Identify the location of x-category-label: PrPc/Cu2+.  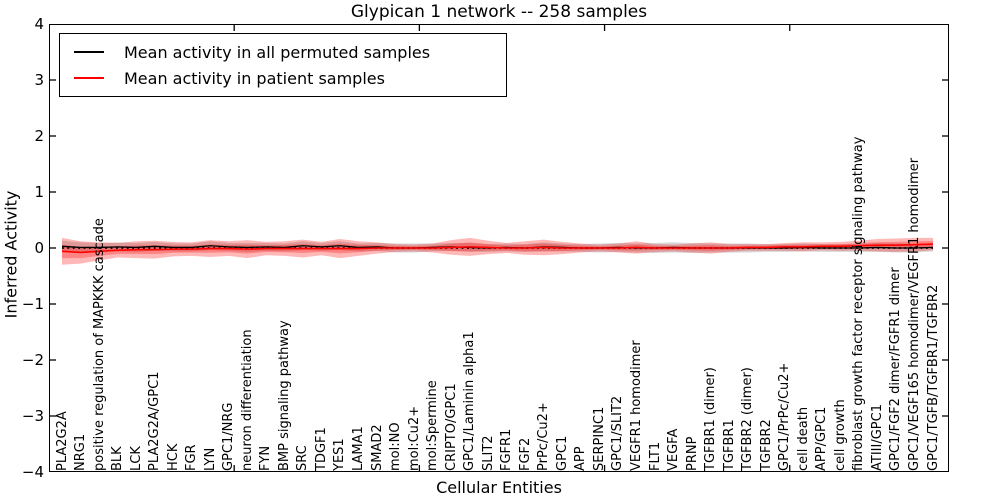
(544, 436).